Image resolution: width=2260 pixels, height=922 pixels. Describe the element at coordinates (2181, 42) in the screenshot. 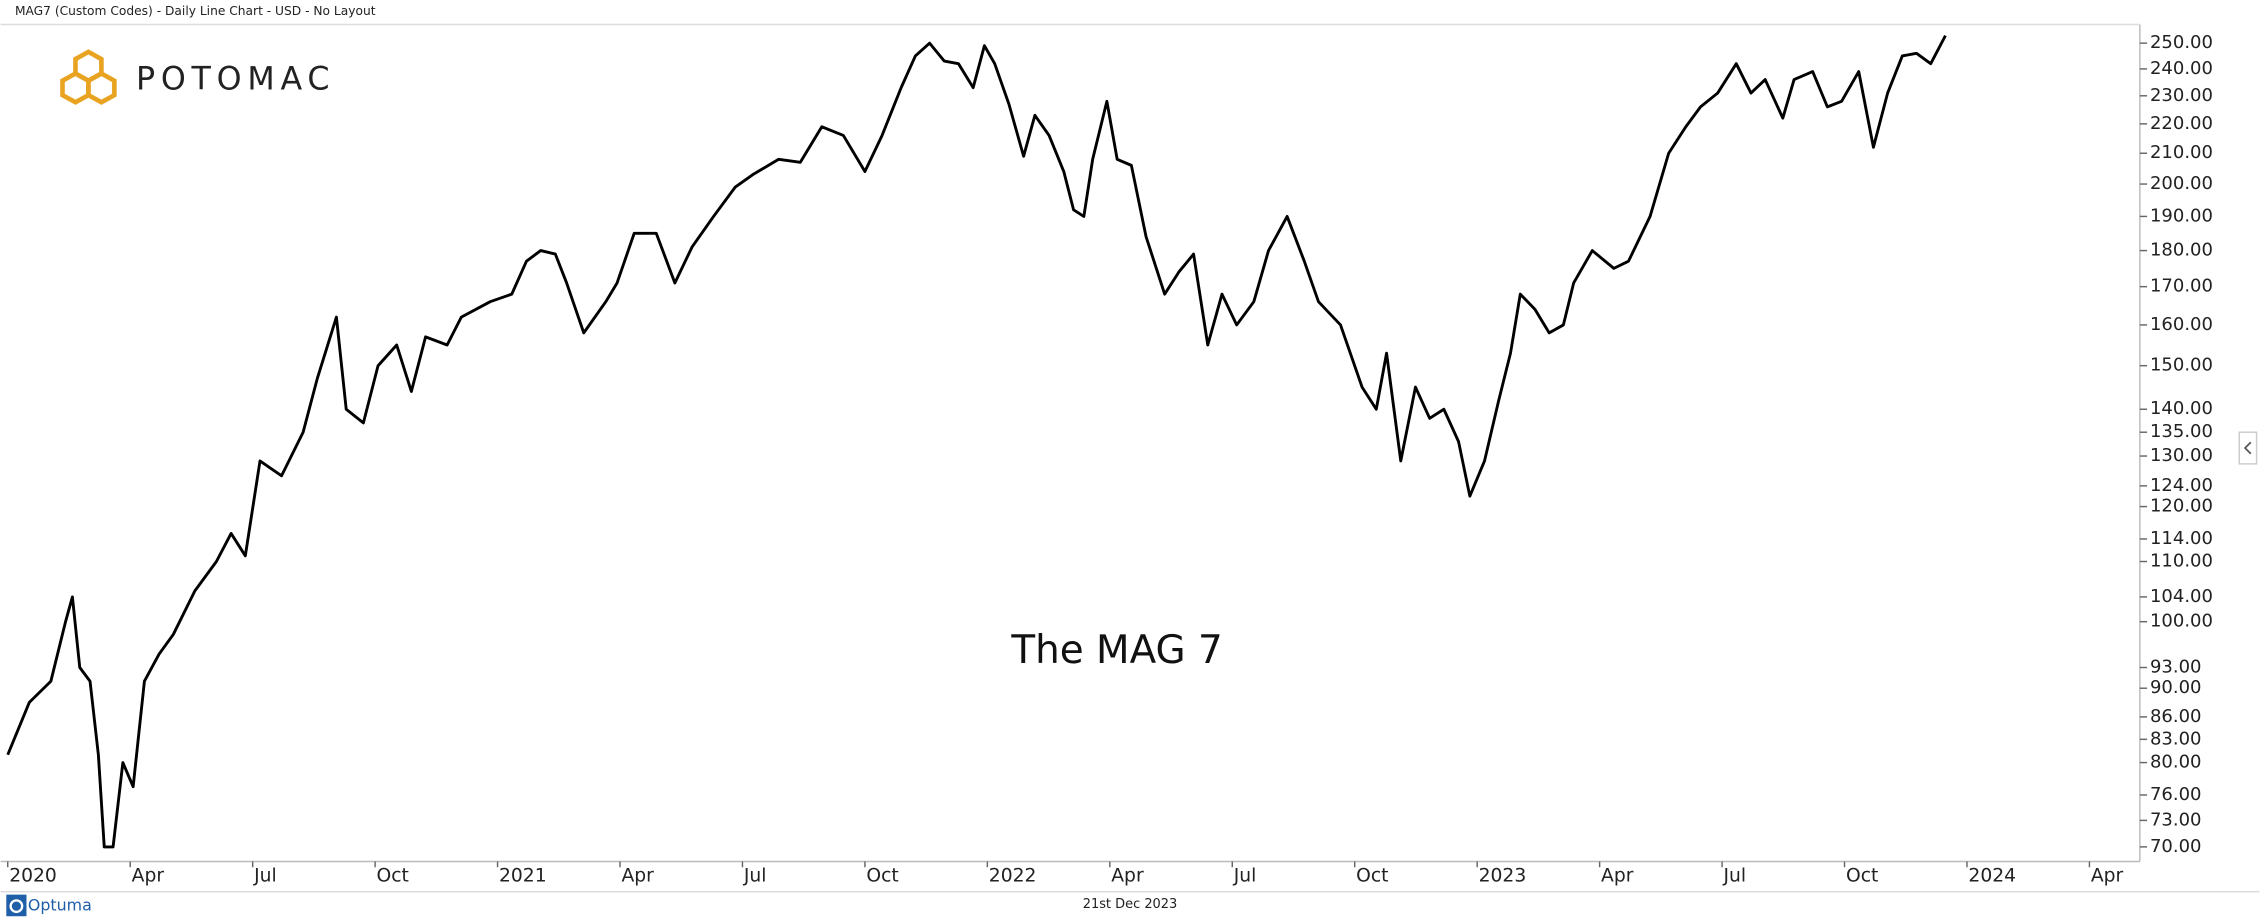

I see `y-tick-label: 250.00` at that location.